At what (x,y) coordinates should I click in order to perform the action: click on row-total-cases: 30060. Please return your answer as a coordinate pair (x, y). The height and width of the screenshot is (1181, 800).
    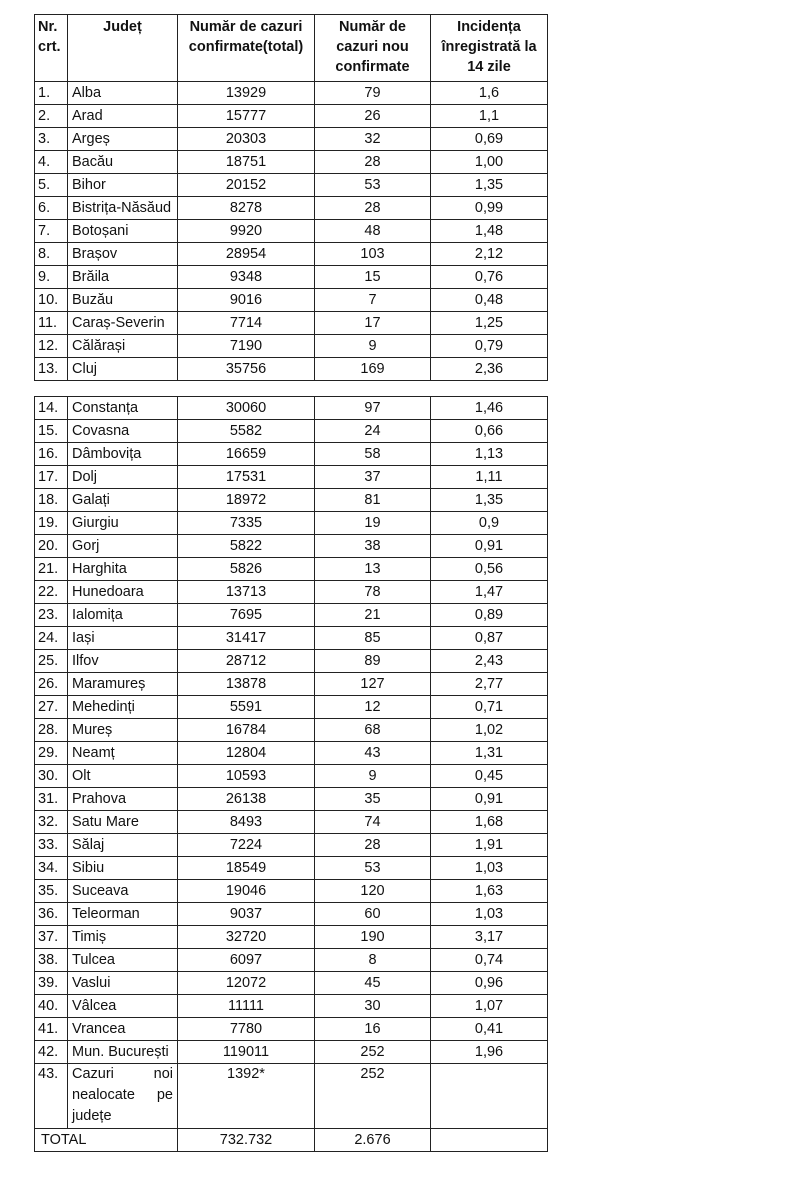
    Looking at the image, I should click on (246, 408).